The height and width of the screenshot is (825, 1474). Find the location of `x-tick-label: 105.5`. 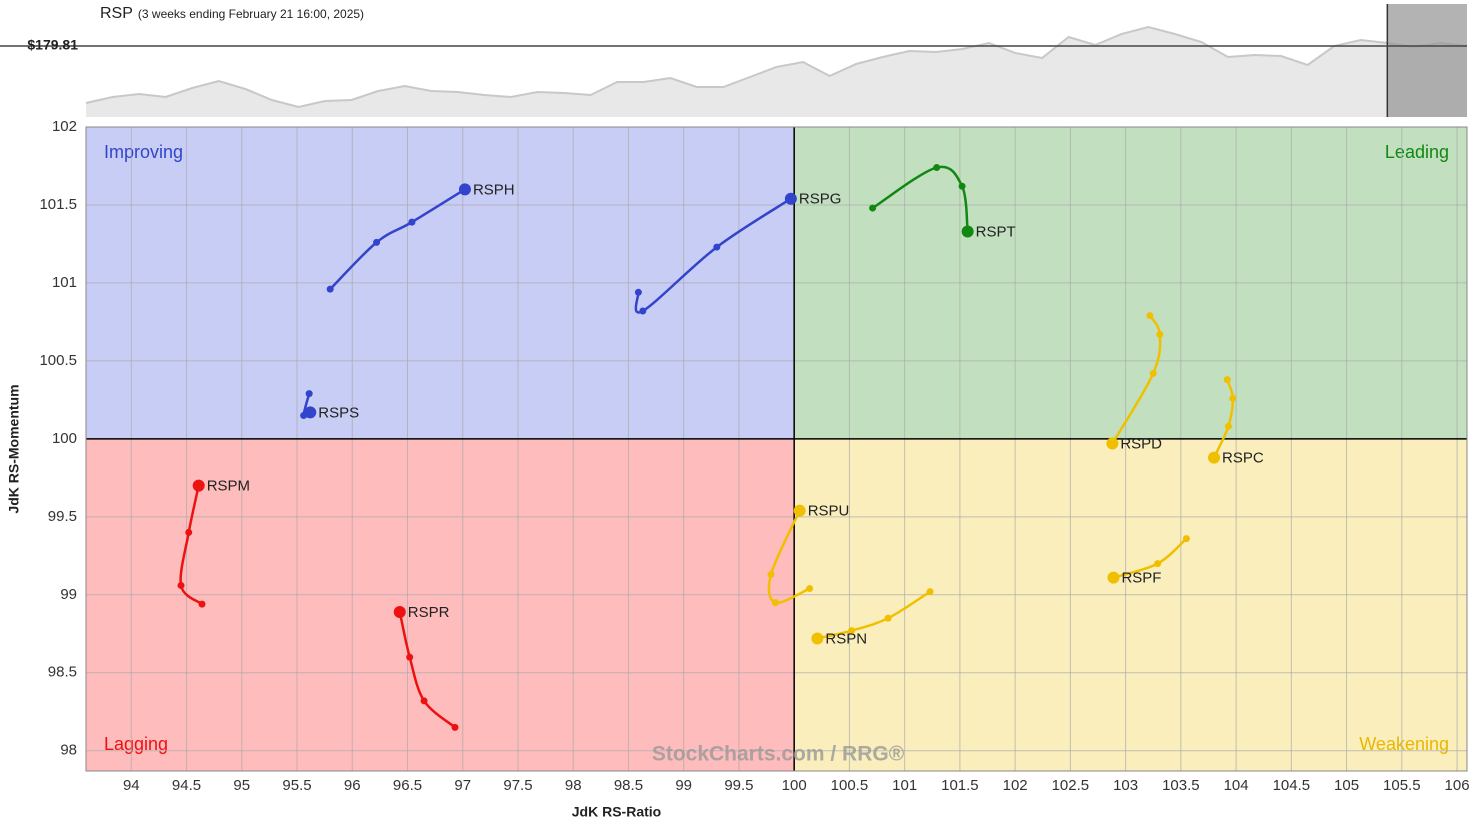

x-tick-label: 105.5 is located at coordinates (1402, 785).